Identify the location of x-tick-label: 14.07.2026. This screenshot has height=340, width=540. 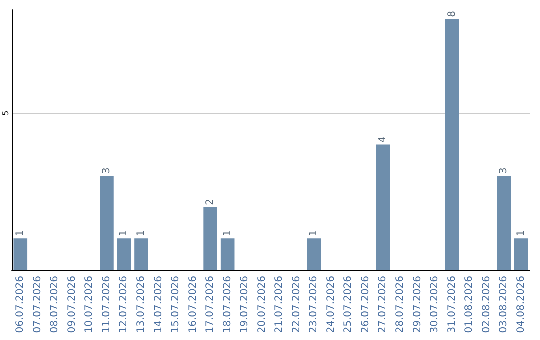
(158, 305).